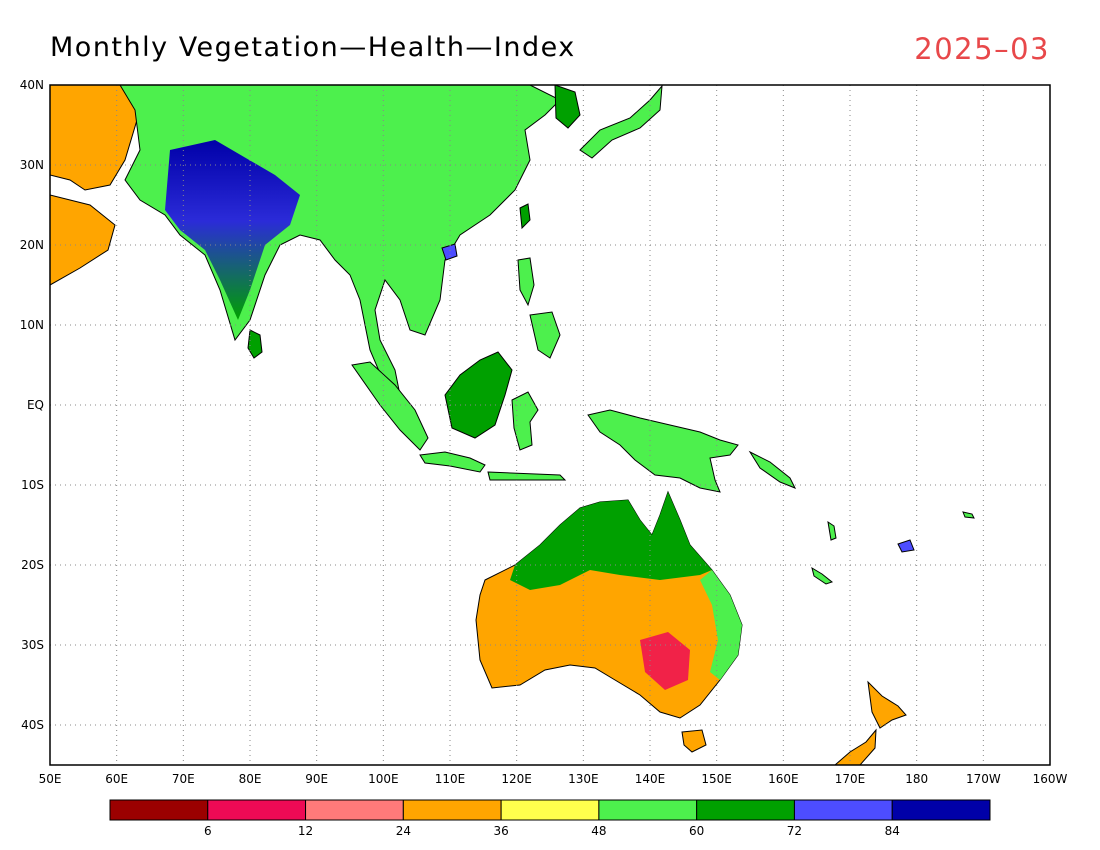  What do you see at coordinates (850, 779) in the screenshot?
I see `lon-tick-label: 170E` at bounding box center [850, 779].